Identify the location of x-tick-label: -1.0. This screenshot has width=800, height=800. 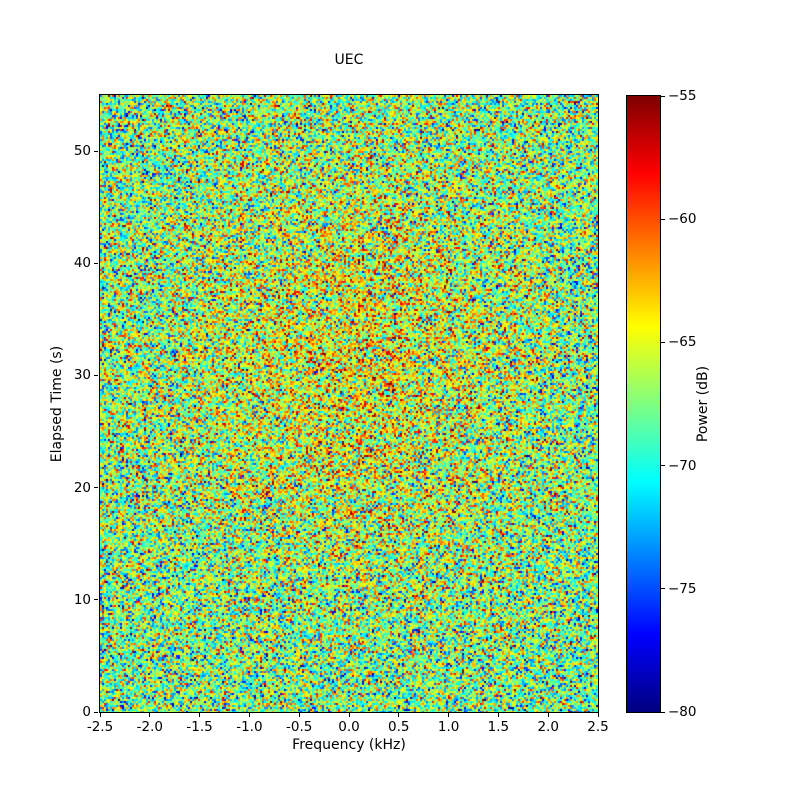
(249, 727).